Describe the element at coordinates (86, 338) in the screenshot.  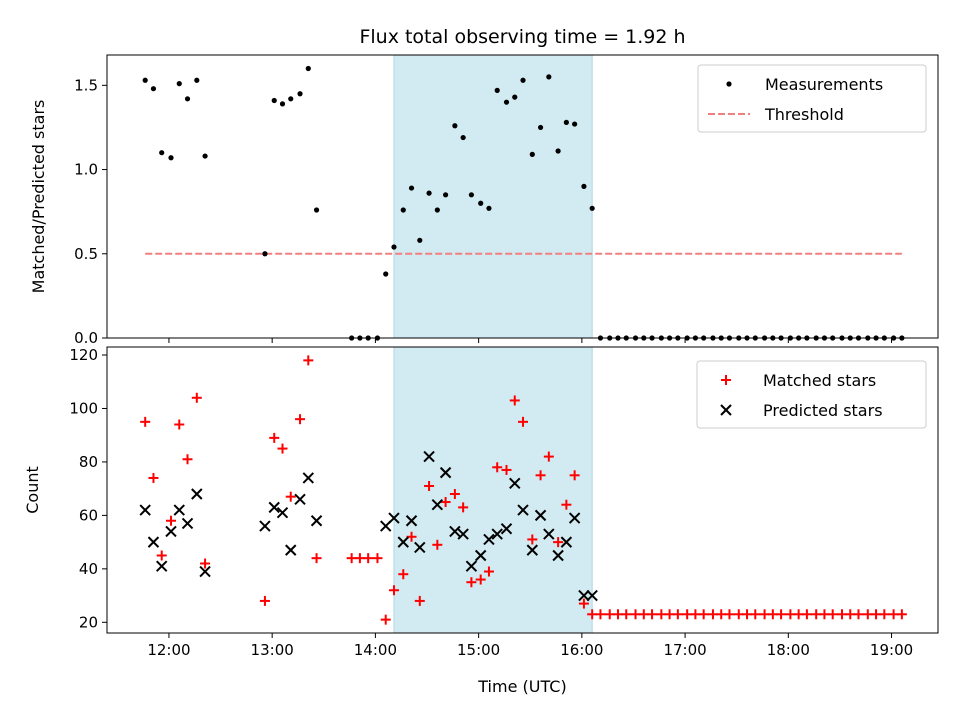
I see `y-tick-label: 0.0` at that location.